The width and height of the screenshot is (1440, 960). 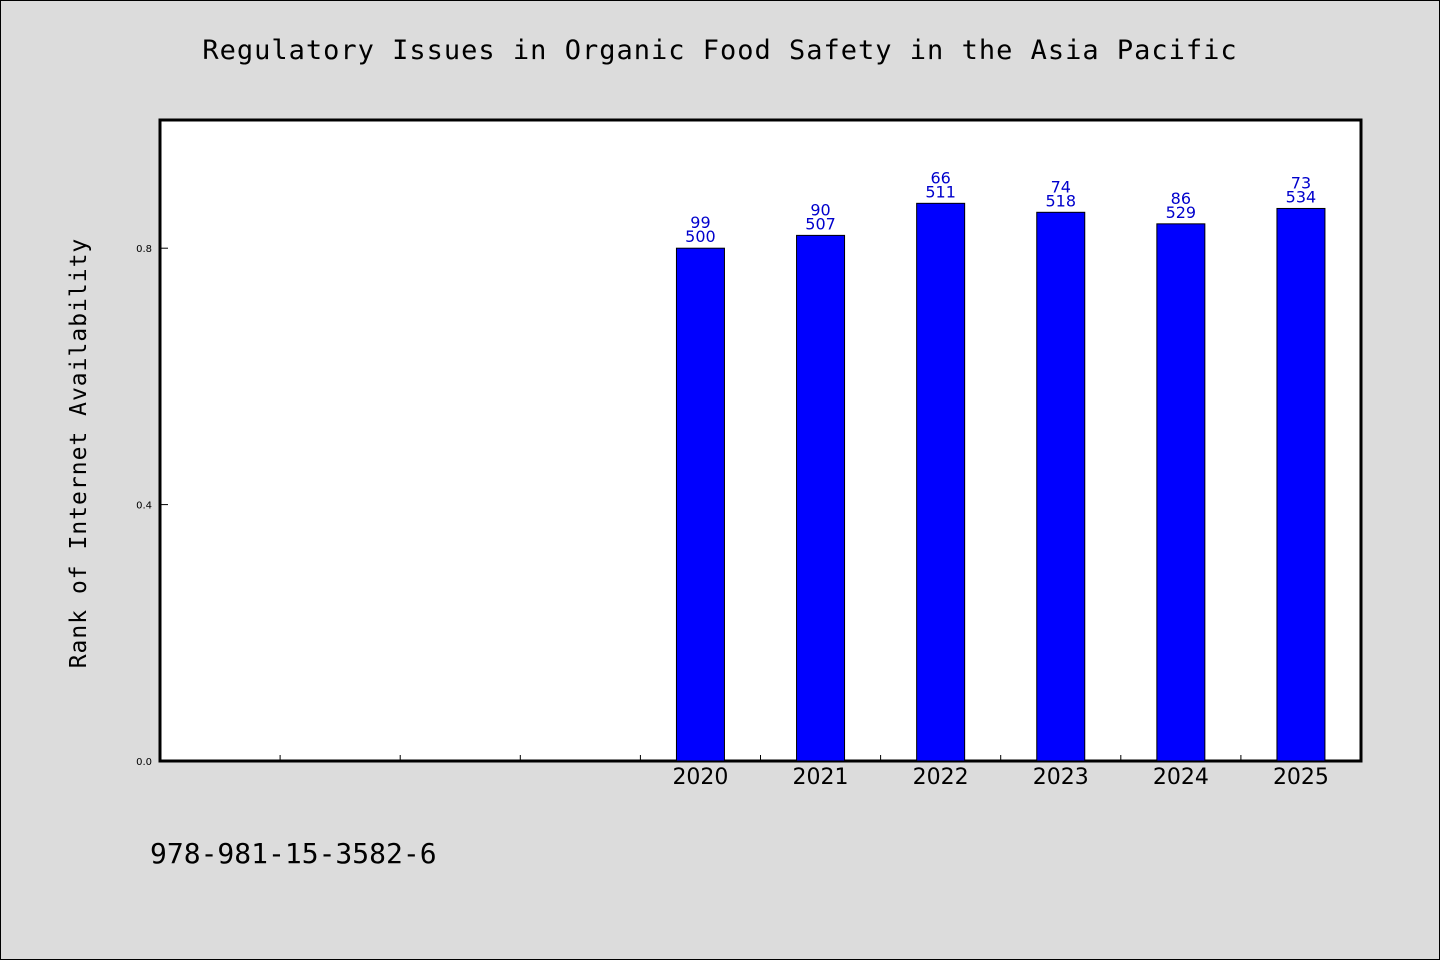 What do you see at coordinates (1181, 777) in the screenshot?
I see `x-tick-label: 2024` at bounding box center [1181, 777].